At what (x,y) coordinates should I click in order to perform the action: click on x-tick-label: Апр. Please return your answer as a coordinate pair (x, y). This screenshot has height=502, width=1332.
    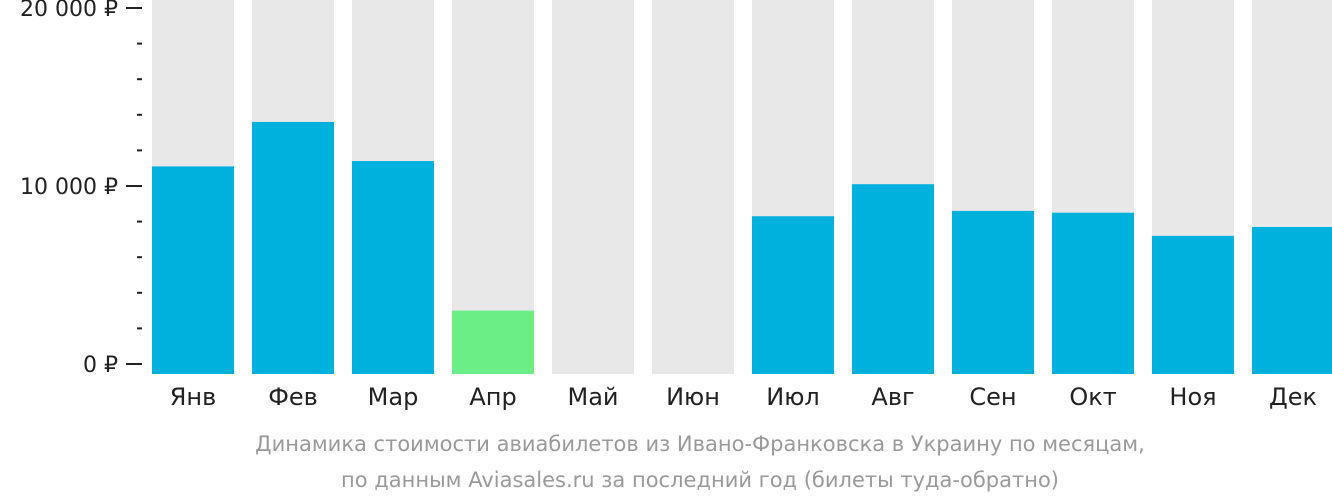
    Looking at the image, I should click on (492, 397).